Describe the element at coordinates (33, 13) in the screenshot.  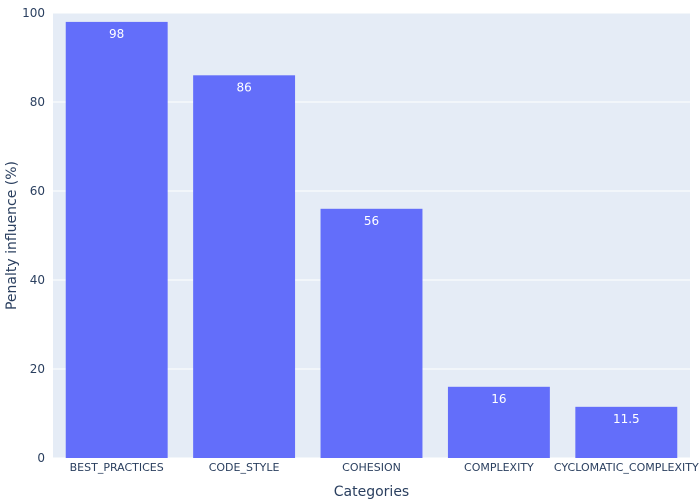
I see `y-tick-label: 100` at that location.